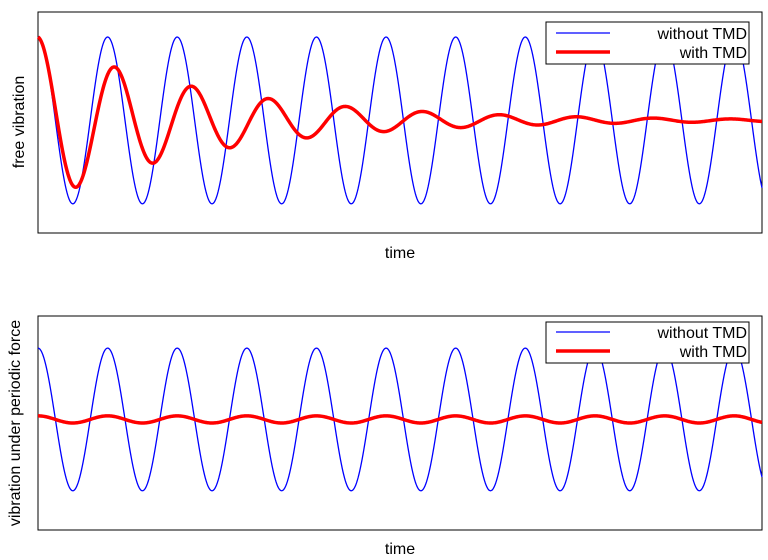  Describe the element at coordinates (19, 122) in the screenshot. I see `y-axis-label: free vibration` at that location.